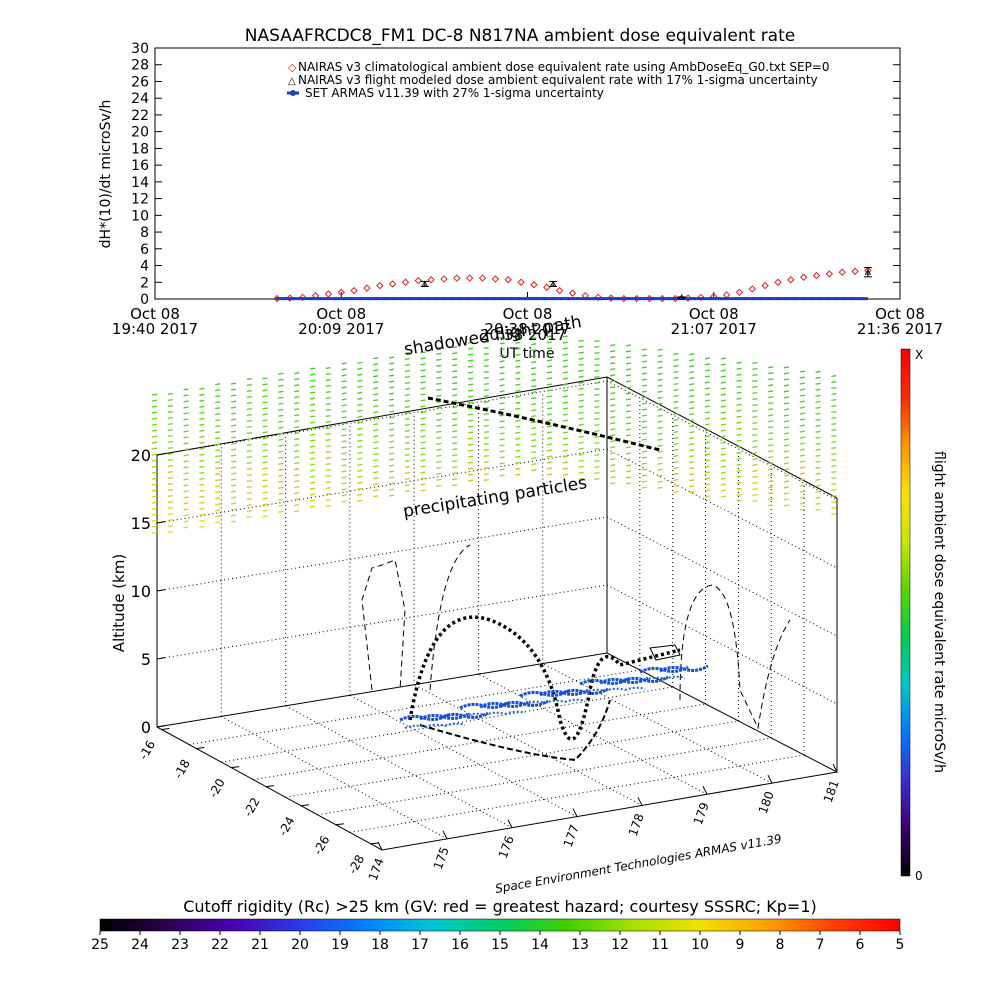 Image resolution: width=1000 pixels, height=1000 pixels. Describe the element at coordinates (595, 690) in the screenshot. I see `ground-dose-trace` at that location.